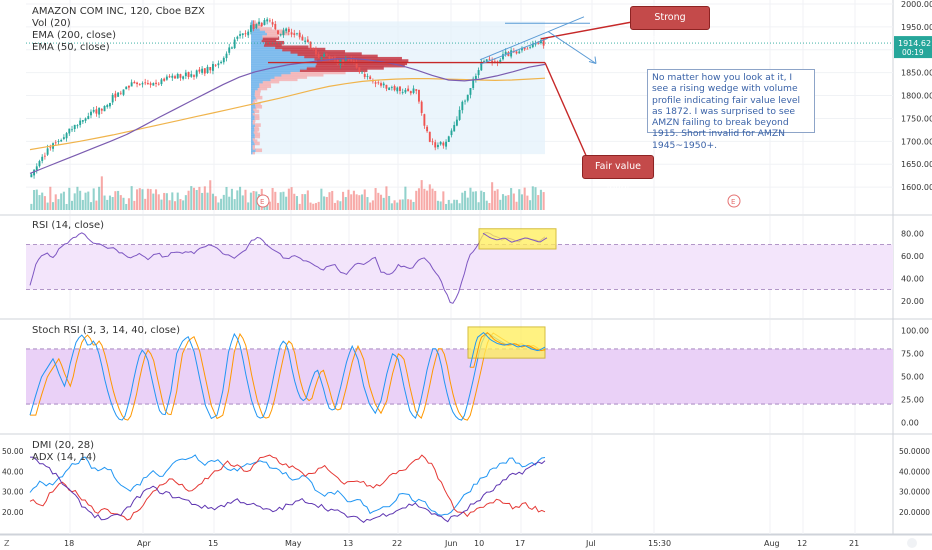 The height and width of the screenshot is (550, 932). I want to click on price-tick-label: 1700.00, so click(916, 141).